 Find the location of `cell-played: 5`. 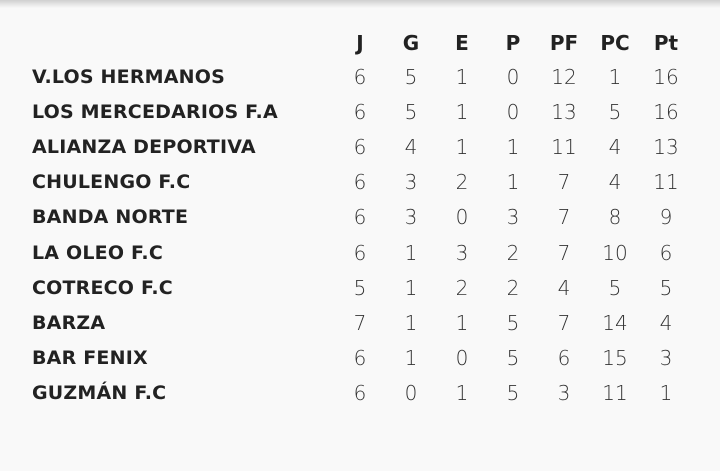

cell-played: 5 is located at coordinates (360, 287).